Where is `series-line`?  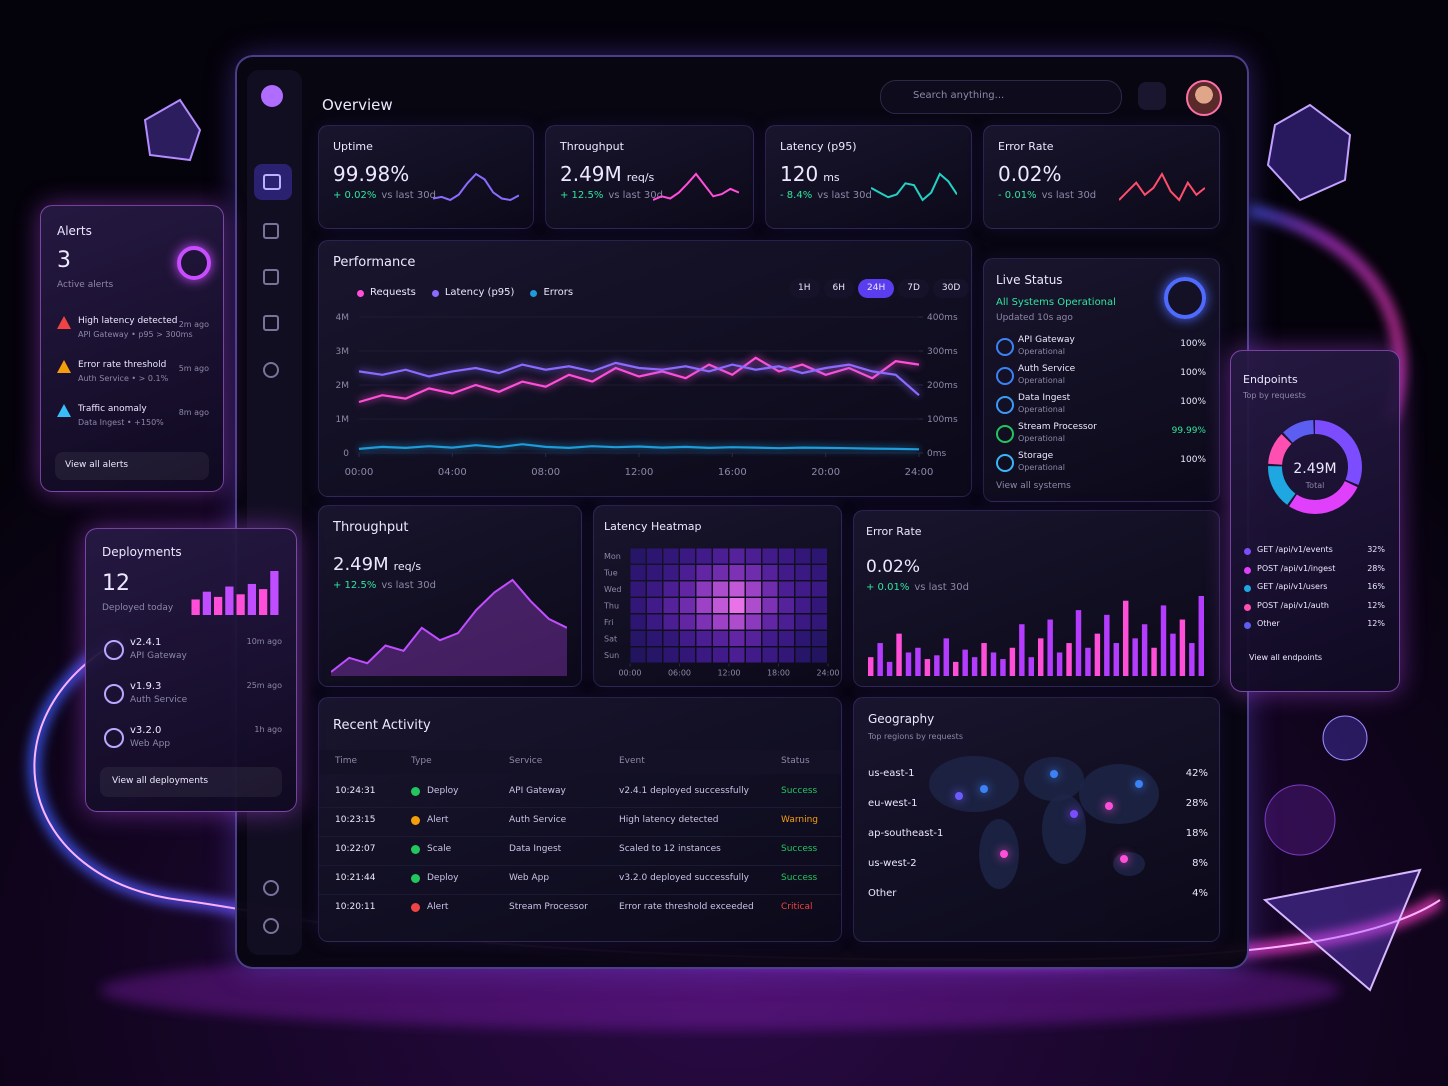 series-line is located at coordinates (639, 447).